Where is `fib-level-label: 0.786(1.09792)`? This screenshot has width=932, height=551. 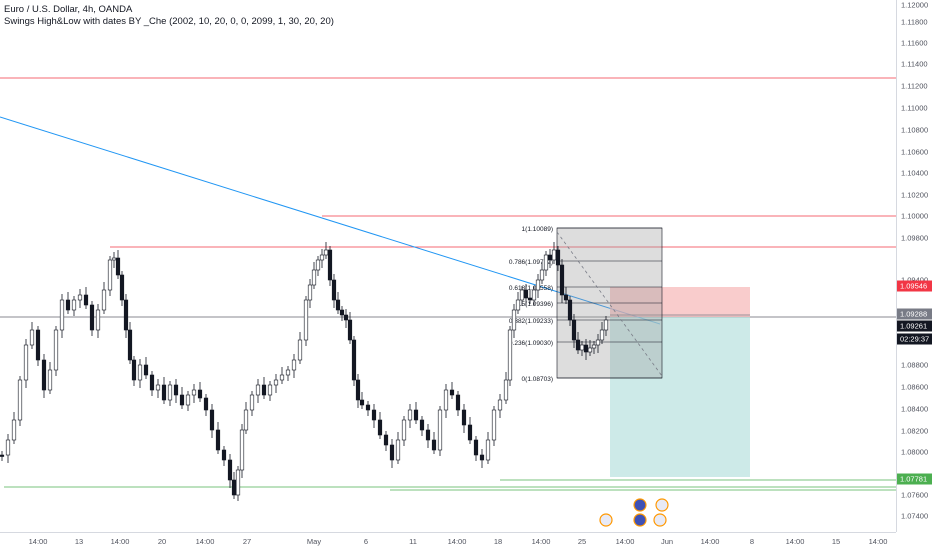
fib-level-label: 0.786(1.09792) is located at coordinates (531, 262).